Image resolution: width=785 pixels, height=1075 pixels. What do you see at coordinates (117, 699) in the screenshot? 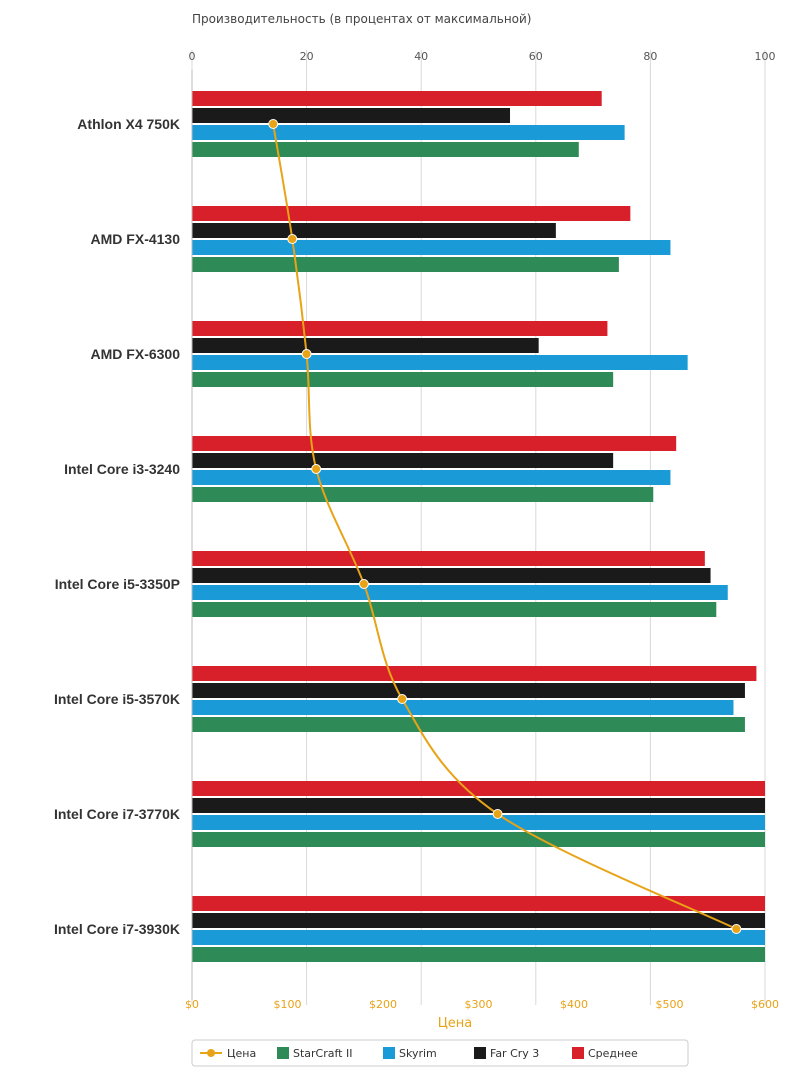
I see `category-label: Intel Core i5-3570K` at bounding box center [117, 699].